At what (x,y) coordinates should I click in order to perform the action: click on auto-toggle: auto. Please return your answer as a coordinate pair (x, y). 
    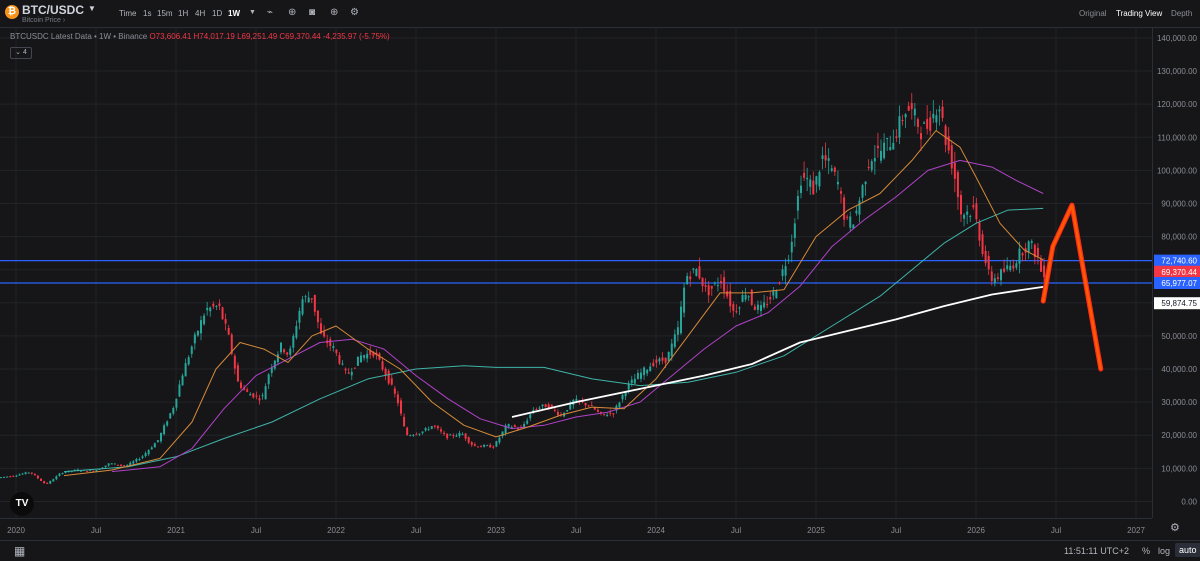
    Looking at the image, I should click on (1187, 550).